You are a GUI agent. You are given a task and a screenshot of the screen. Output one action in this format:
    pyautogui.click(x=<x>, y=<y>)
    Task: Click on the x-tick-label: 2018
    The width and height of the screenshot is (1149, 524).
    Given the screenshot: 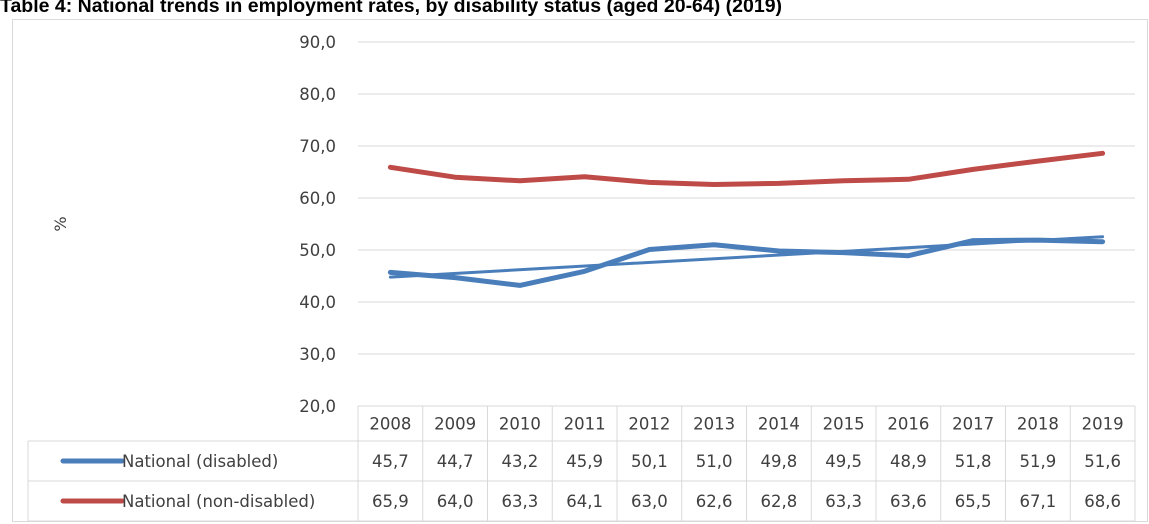 What is the action you would take?
    pyautogui.click(x=1038, y=424)
    